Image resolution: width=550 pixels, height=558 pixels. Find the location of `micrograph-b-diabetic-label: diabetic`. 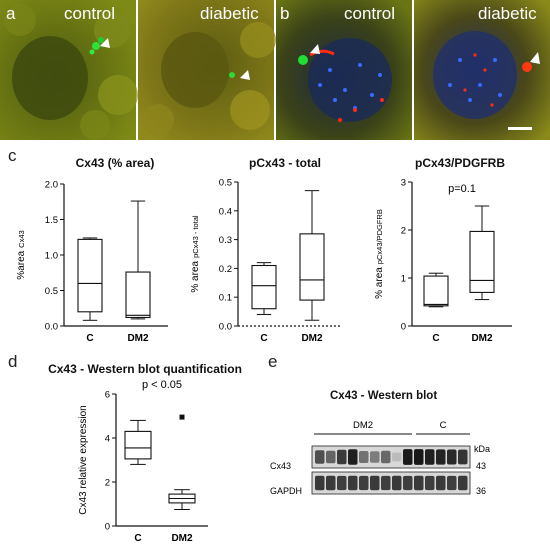

micrograph-b-diabetic-label: diabetic is located at coordinates (507, 13).